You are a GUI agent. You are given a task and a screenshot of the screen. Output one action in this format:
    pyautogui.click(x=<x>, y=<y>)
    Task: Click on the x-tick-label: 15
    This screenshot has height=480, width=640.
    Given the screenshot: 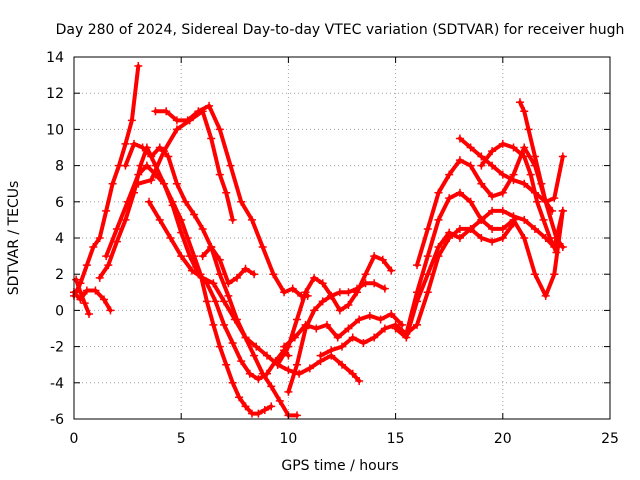 What is the action you would take?
    pyautogui.click(x=396, y=439)
    